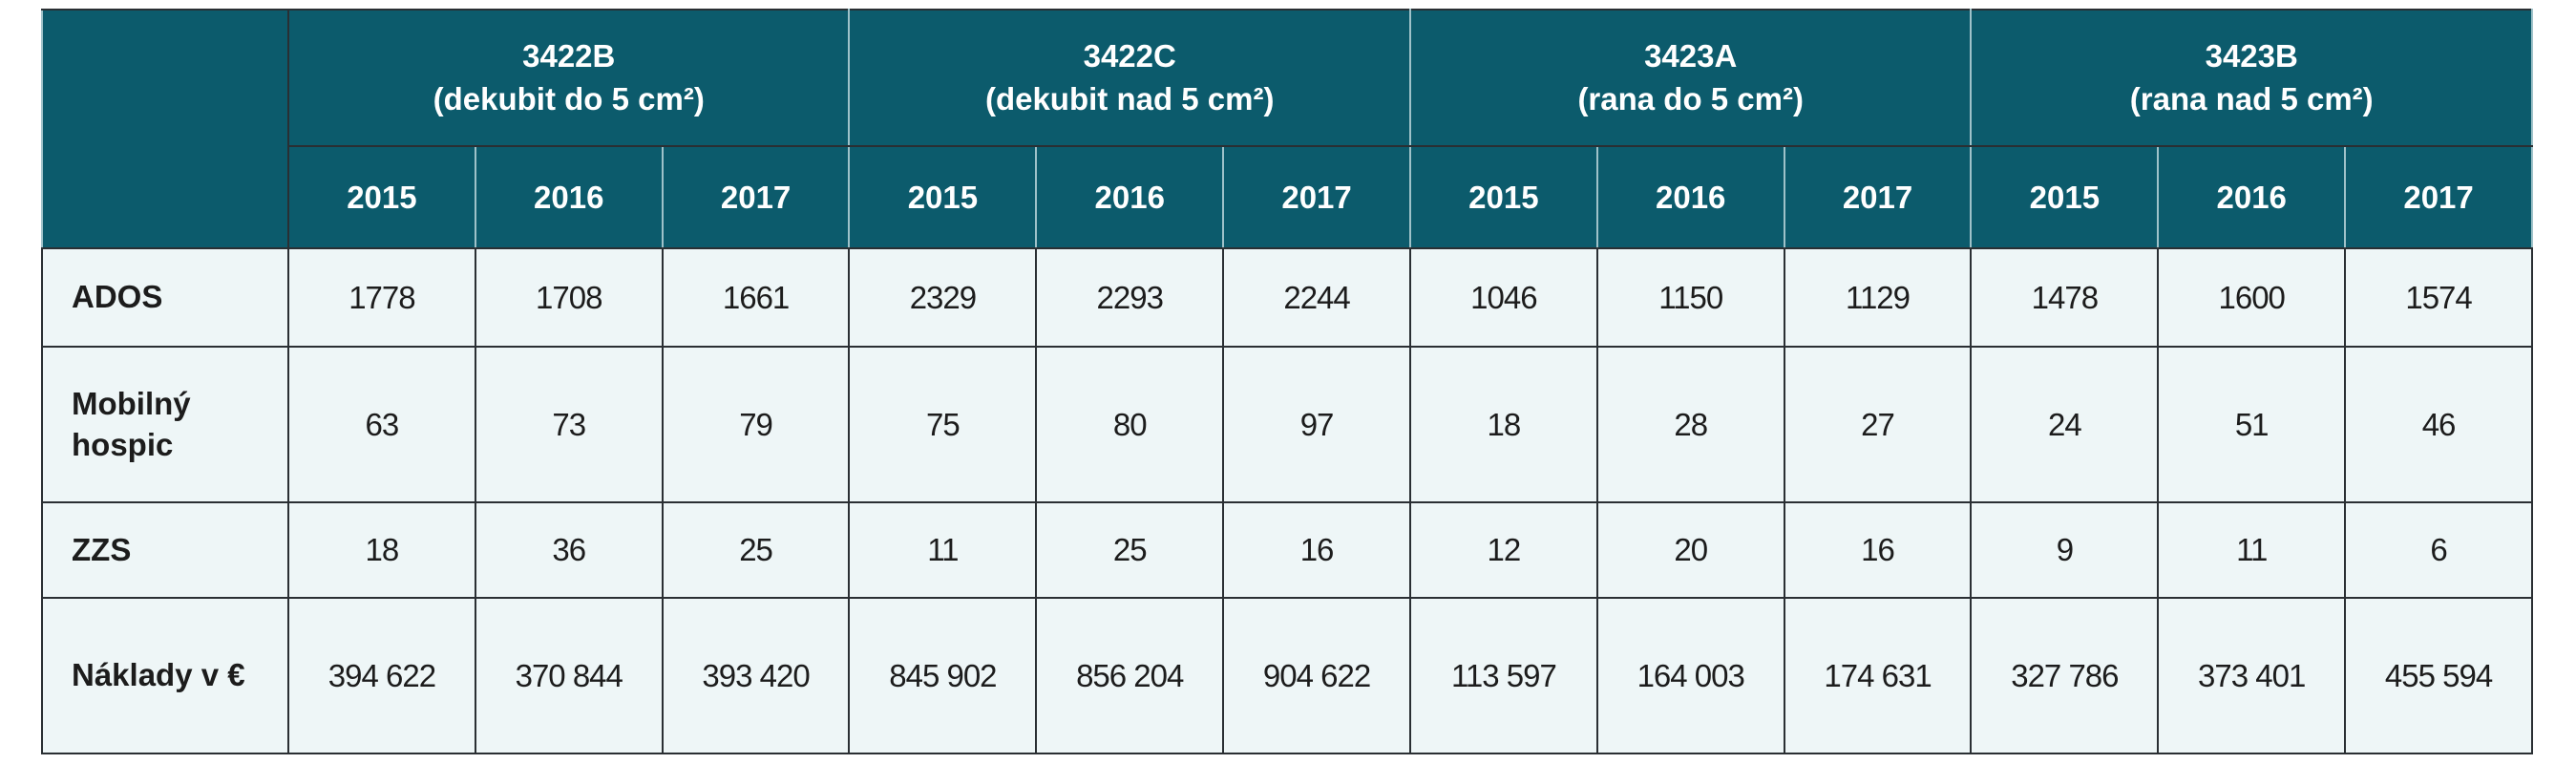 The width and height of the screenshot is (2576, 764). Describe the element at coordinates (381, 424) in the screenshot. I see `cell: 63` at that location.